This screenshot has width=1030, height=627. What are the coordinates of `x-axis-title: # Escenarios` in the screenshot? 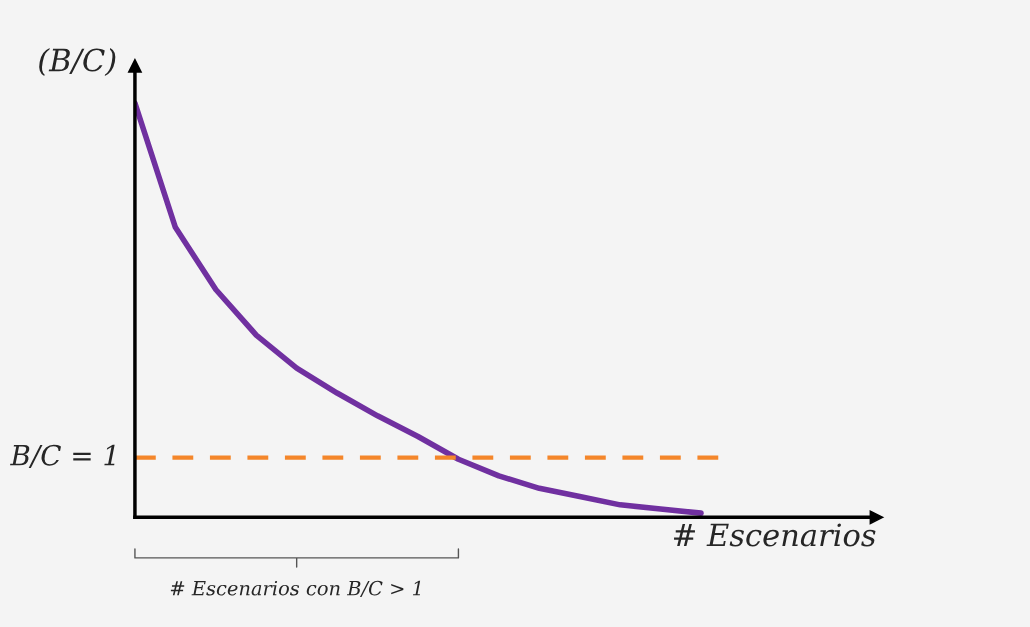 It's located at (775, 535).